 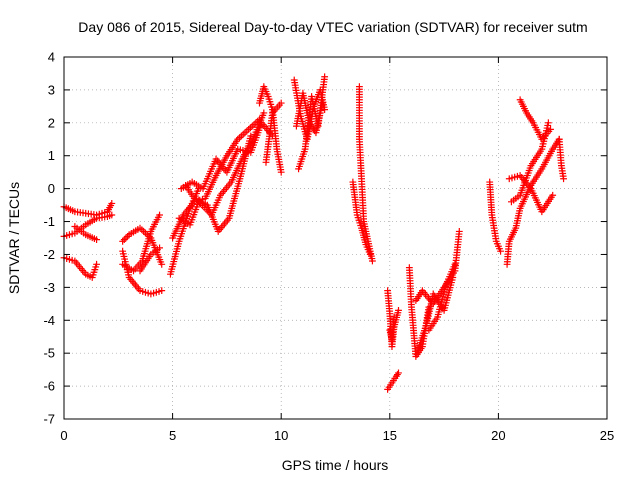 I want to click on y-tick-label: -3, so click(x=49, y=287).